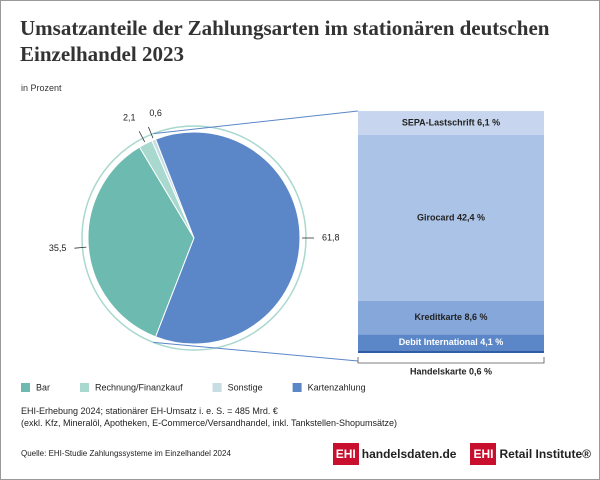  I want to click on data-label: 61,8, so click(331, 237).